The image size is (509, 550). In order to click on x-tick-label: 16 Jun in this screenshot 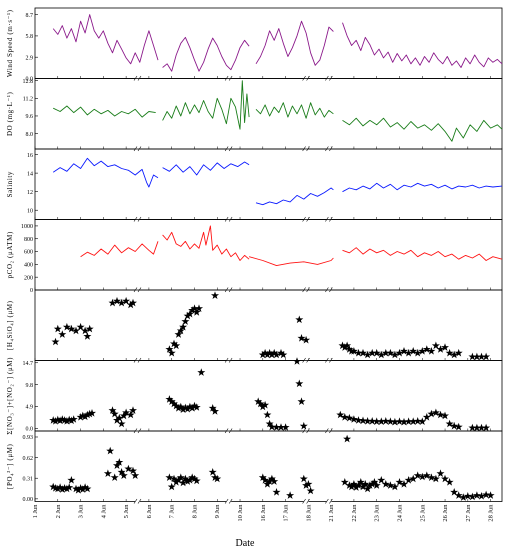, I will do `click(263, 513)`.